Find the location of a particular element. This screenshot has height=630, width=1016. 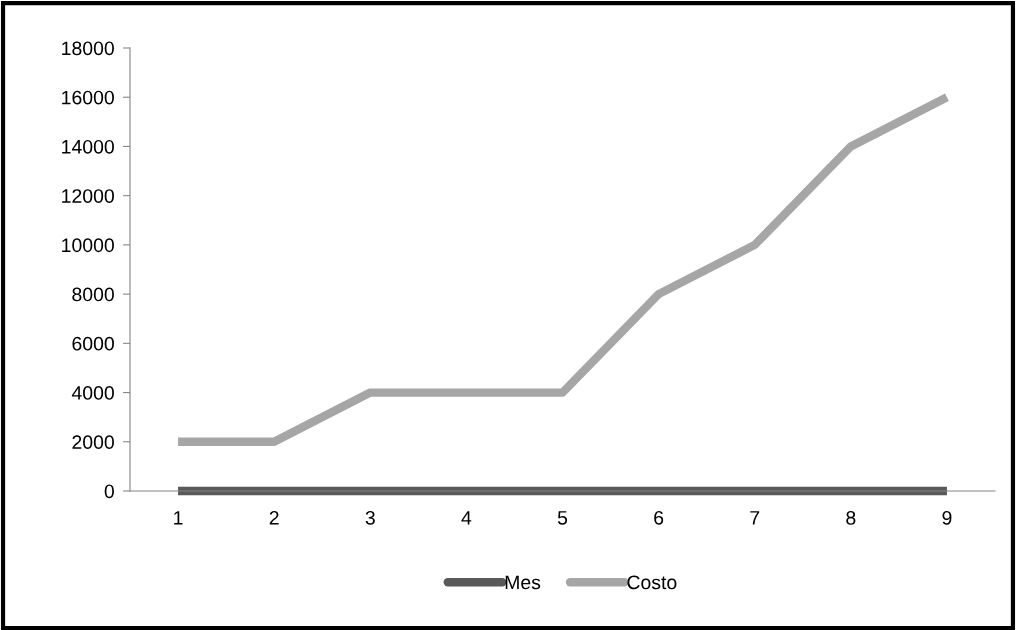

x-tick-label: 8 is located at coordinates (851, 517).